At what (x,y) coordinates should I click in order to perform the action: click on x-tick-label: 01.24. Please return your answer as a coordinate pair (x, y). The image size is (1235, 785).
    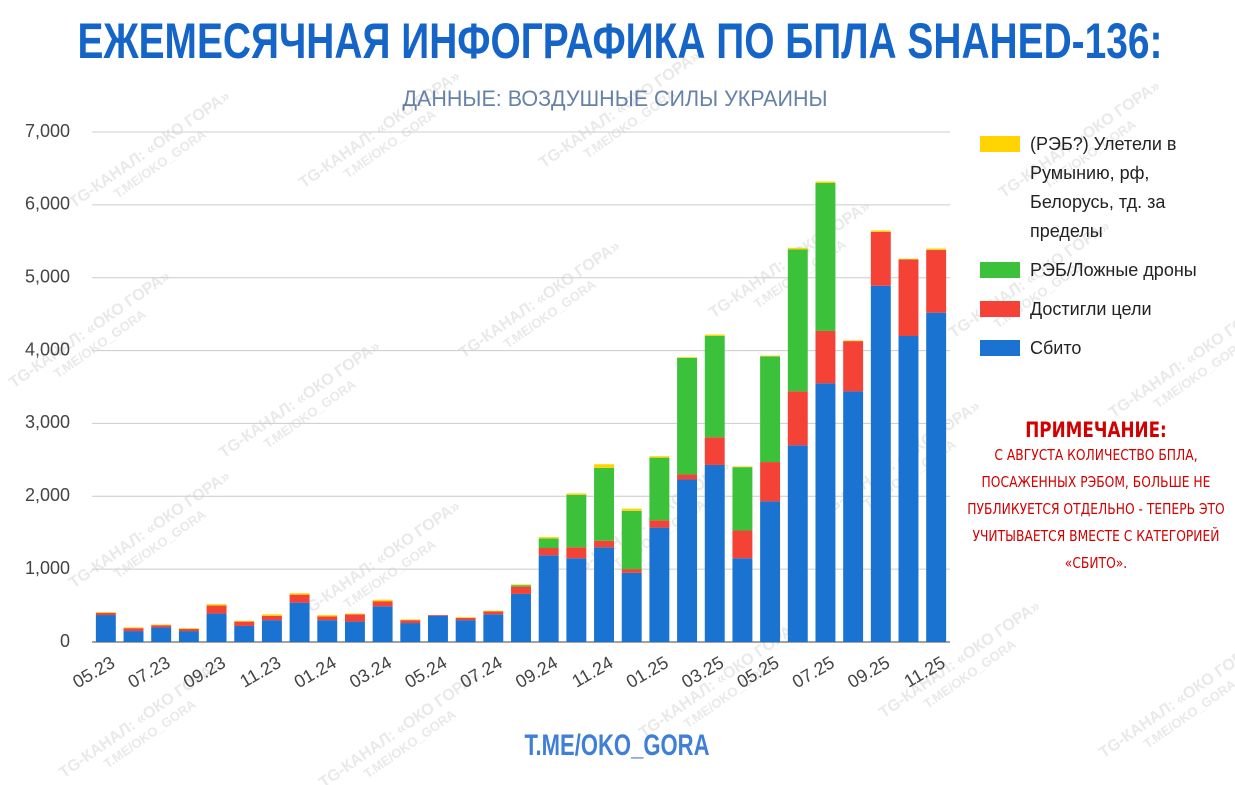
    Looking at the image, I should click on (315, 672).